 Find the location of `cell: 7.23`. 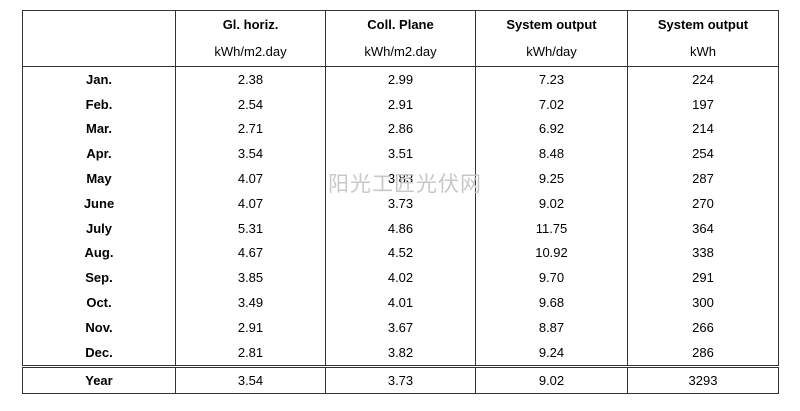

cell: 7.23 is located at coordinates (551, 79).